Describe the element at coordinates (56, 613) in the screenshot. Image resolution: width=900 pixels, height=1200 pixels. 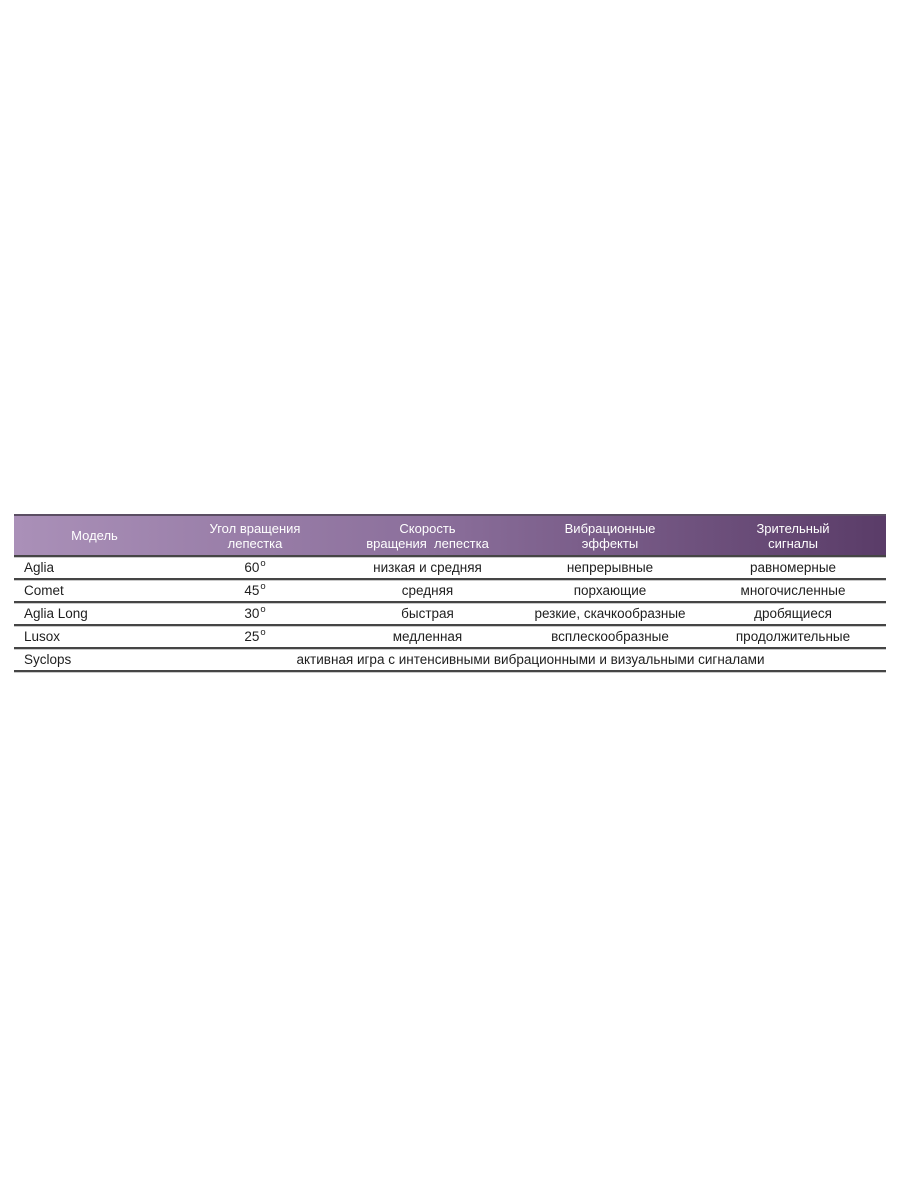
I see `cell-model: Aglia Long` at that location.